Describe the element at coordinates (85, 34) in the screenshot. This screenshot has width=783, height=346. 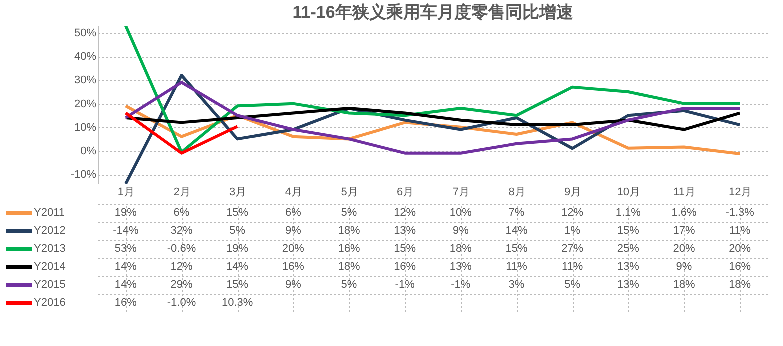
I see `y-tick-label: 50%` at that location.